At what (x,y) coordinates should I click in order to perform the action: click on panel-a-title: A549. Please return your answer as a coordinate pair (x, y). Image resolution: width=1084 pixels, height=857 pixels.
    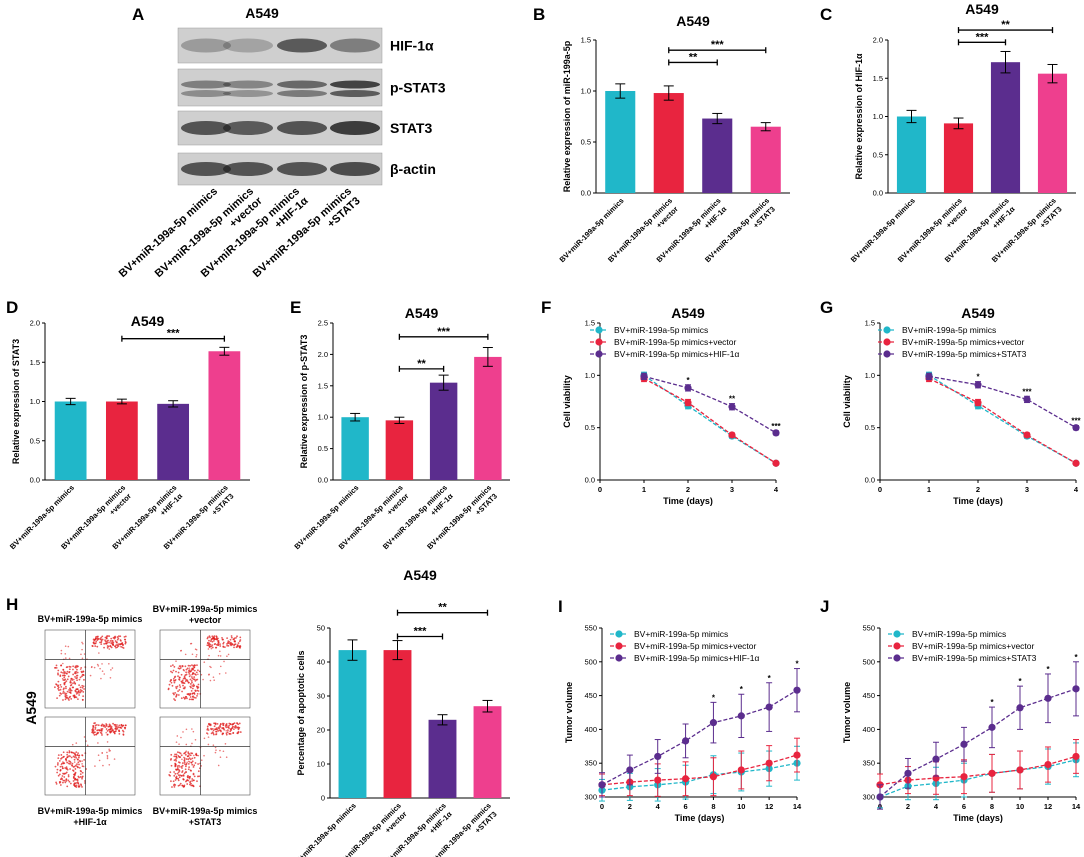
    Looking at the image, I should click on (262, 13).